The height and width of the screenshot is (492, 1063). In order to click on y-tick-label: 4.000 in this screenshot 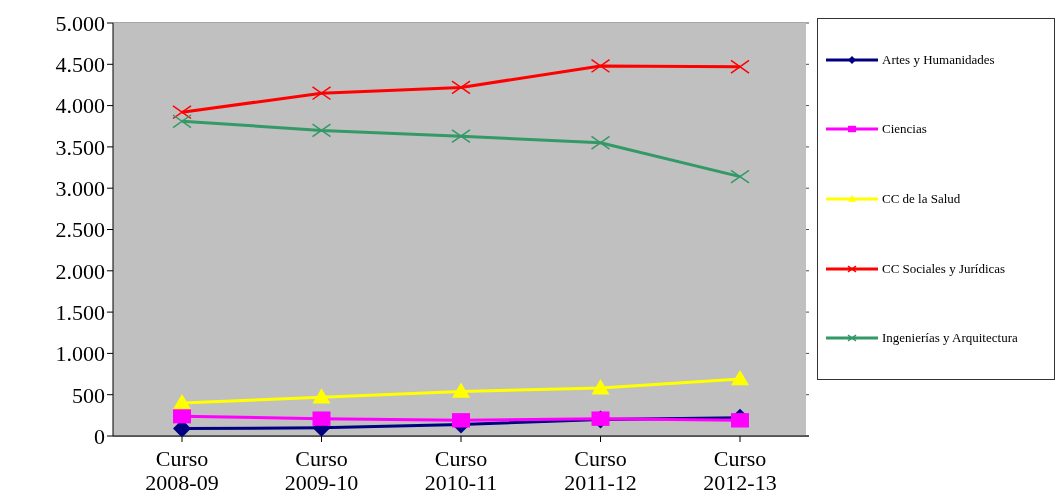, I will do `click(80, 106)`.